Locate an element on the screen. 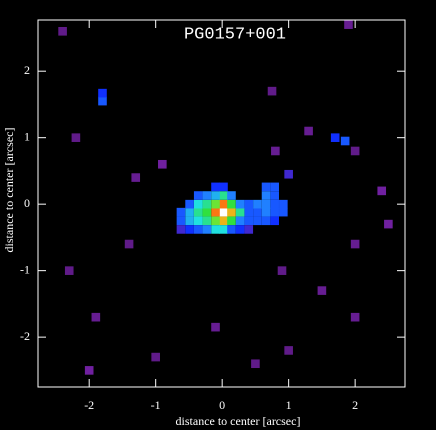 This screenshot has height=430, width=436. y-tick-label: 1 is located at coordinates (27, 136).